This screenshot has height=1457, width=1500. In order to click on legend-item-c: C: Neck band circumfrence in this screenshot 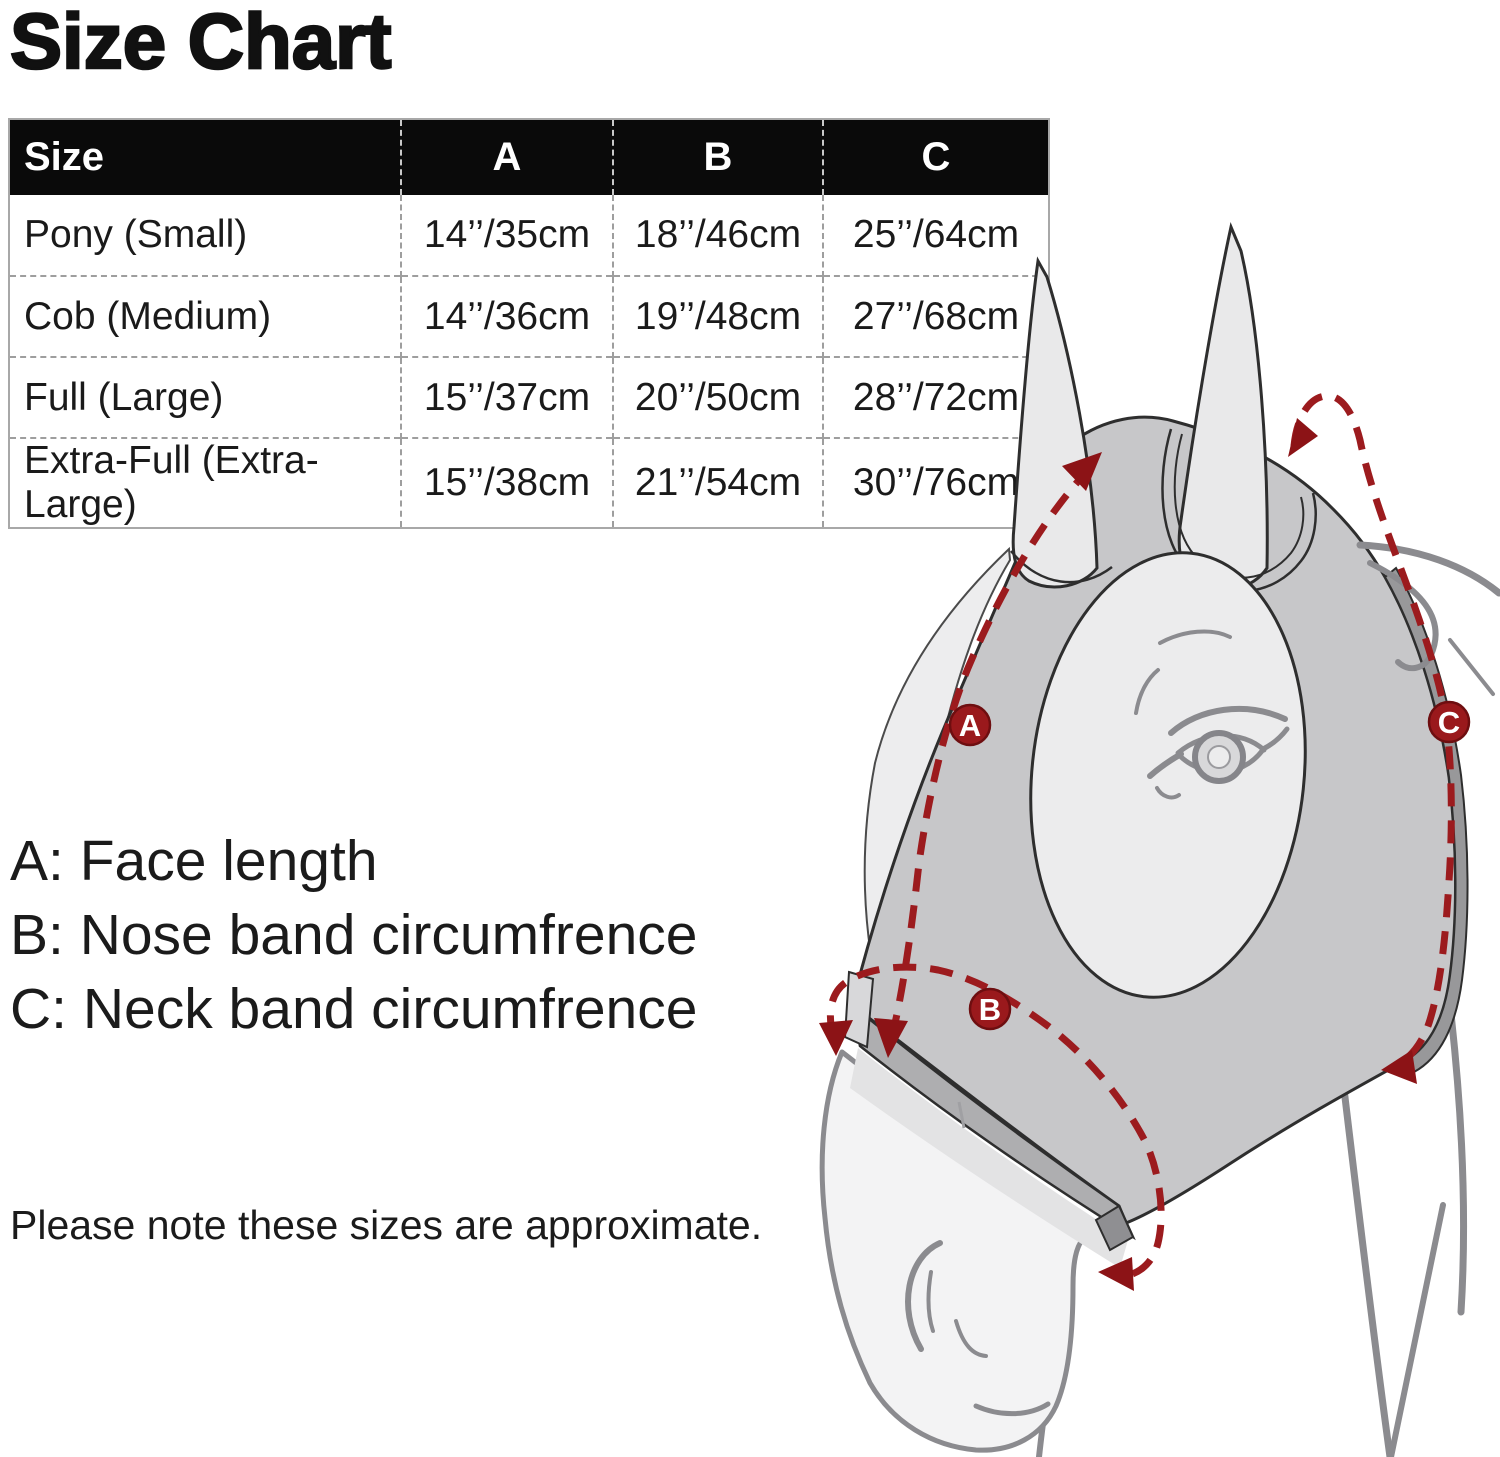, I will do `click(354, 1009)`.